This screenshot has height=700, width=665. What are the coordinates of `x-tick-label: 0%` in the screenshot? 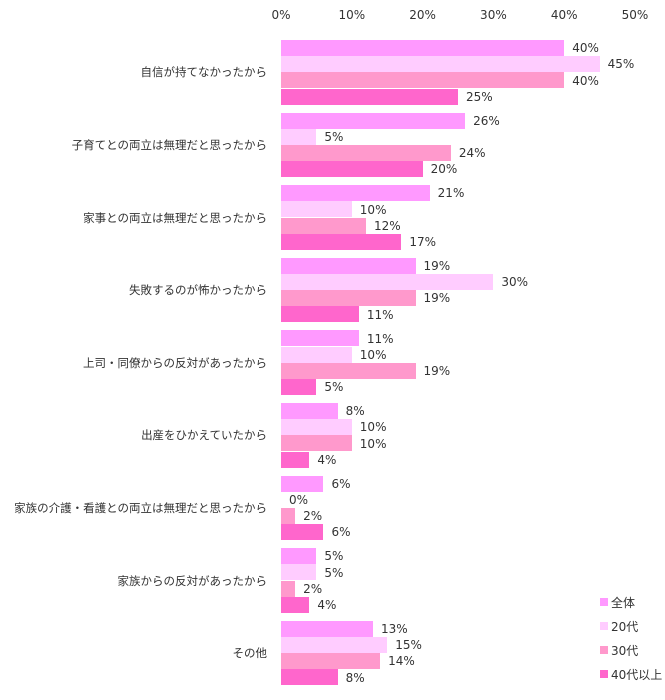 It's located at (281, 15).